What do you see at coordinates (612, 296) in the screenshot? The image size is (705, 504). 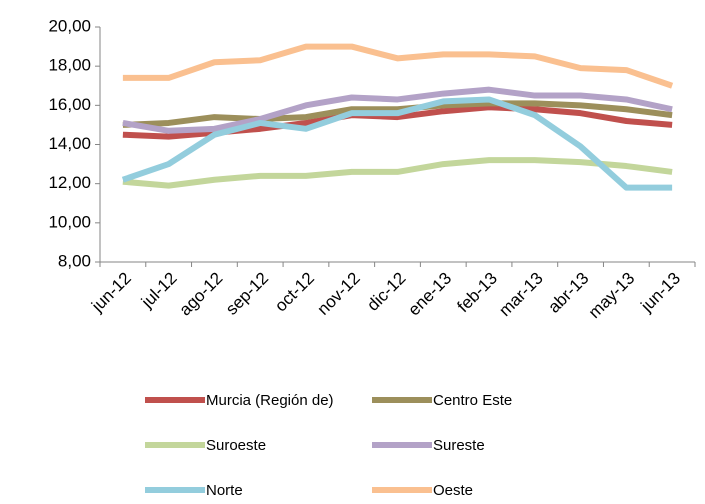 I see `x-tick-label: may-13` at bounding box center [612, 296].